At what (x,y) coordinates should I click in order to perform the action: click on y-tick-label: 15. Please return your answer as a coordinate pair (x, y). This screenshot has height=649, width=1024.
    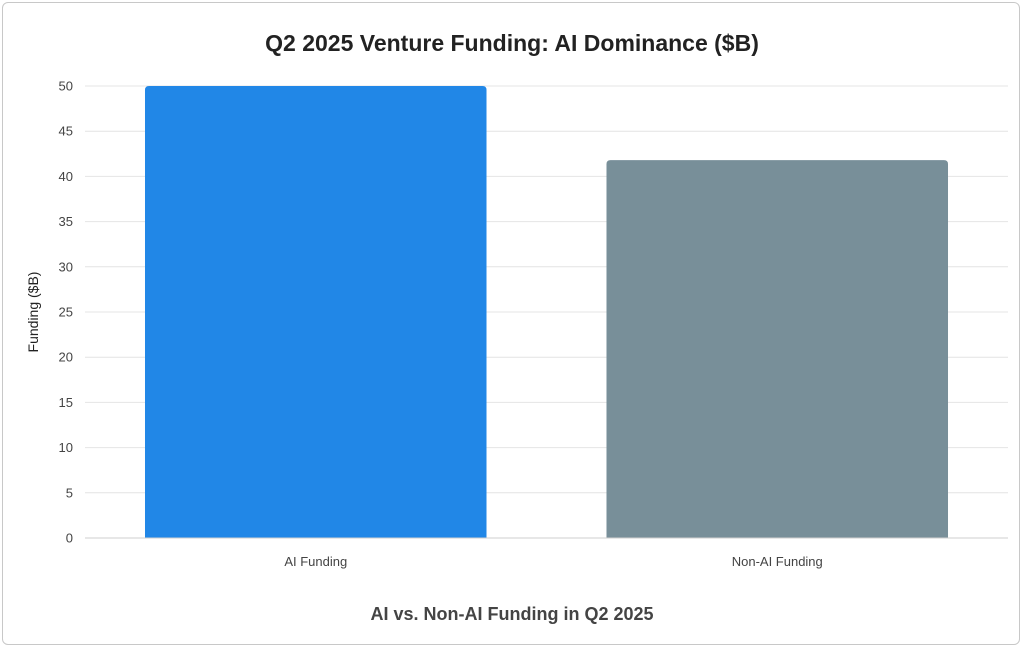
    Looking at the image, I should click on (66, 402).